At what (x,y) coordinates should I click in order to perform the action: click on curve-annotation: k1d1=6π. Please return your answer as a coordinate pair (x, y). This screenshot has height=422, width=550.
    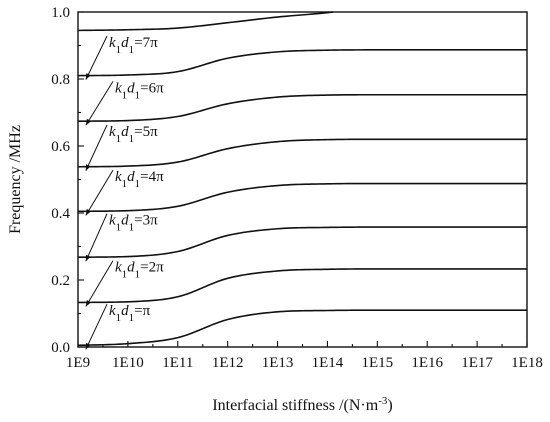
    Looking at the image, I should click on (124, 103).